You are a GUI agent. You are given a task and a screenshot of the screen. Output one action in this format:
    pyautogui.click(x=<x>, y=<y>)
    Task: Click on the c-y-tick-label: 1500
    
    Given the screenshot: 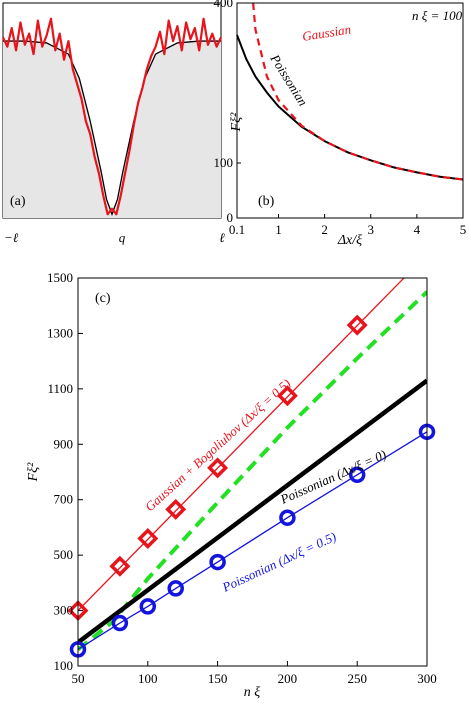 What is the action you would take?
    pyautogui.click(x=60, y=277)
    